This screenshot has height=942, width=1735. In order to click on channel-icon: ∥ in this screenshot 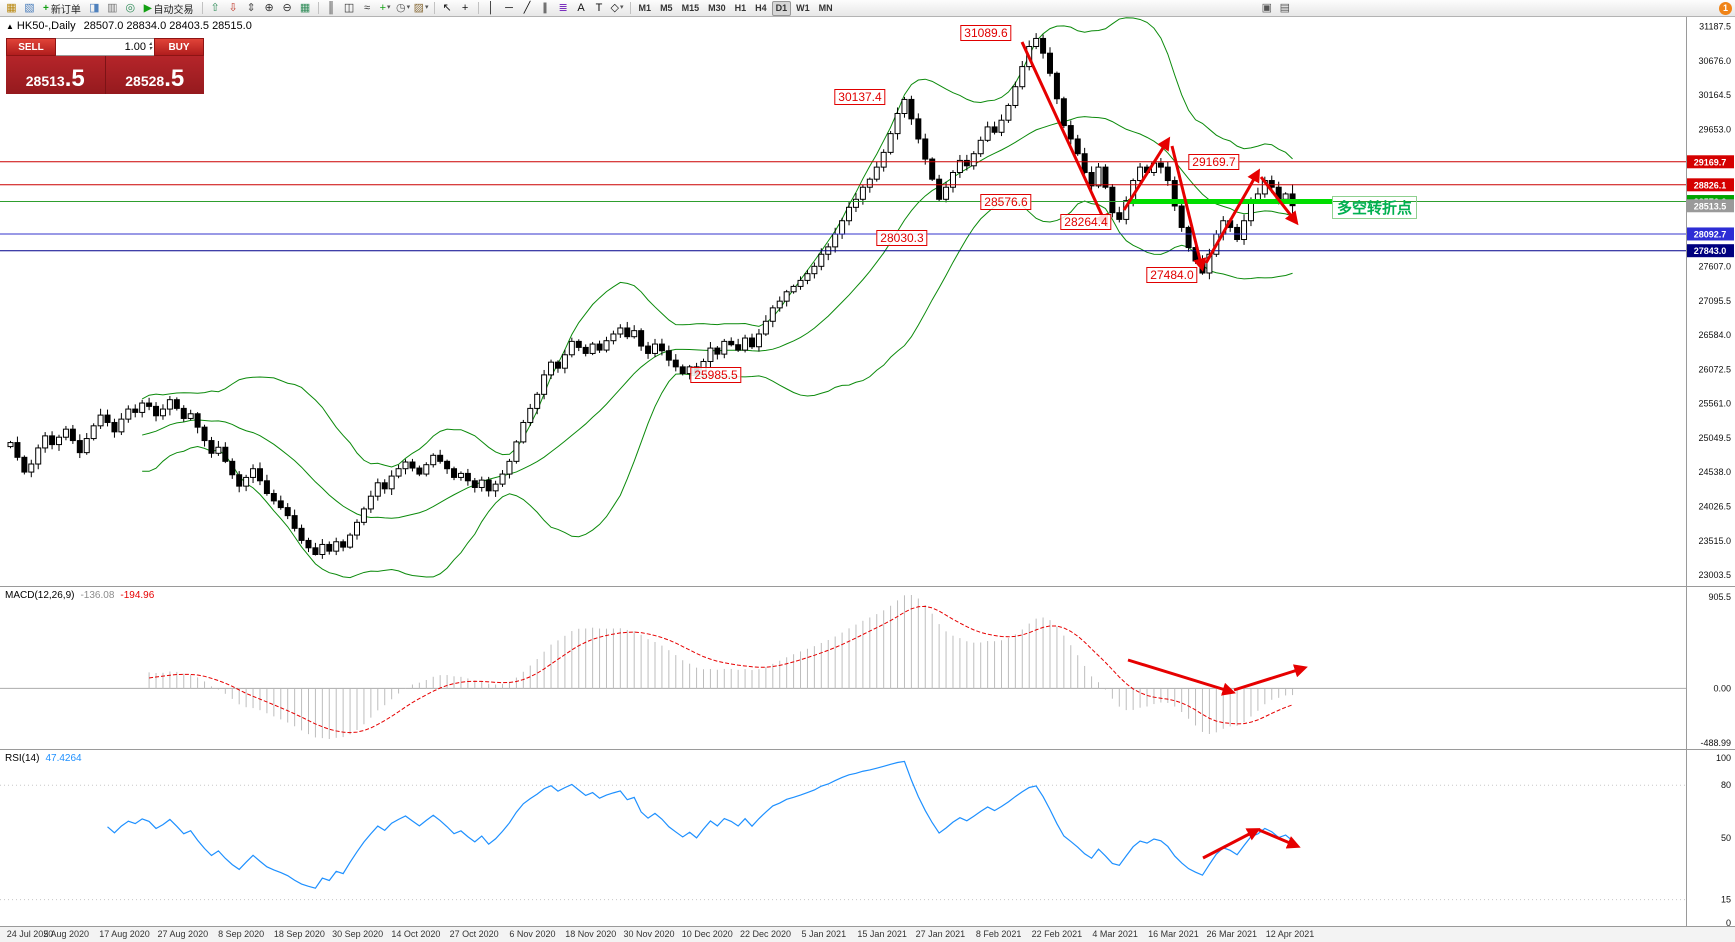, I will do `click(545, 8)`.